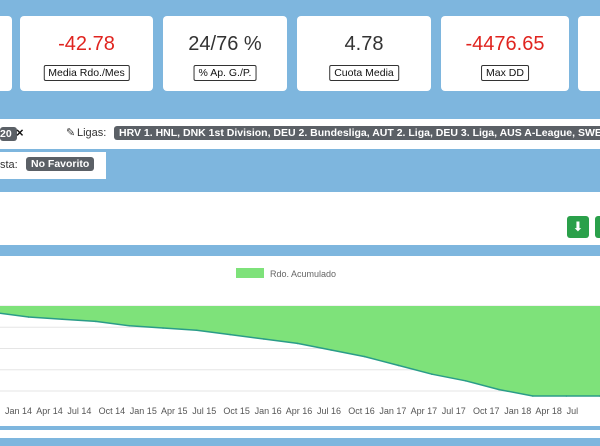 This screenshot has width=600, height=446. I want to click on kpi-card-media-rdo: -42.78 Media Rdo./Mes, so click(86, 53).